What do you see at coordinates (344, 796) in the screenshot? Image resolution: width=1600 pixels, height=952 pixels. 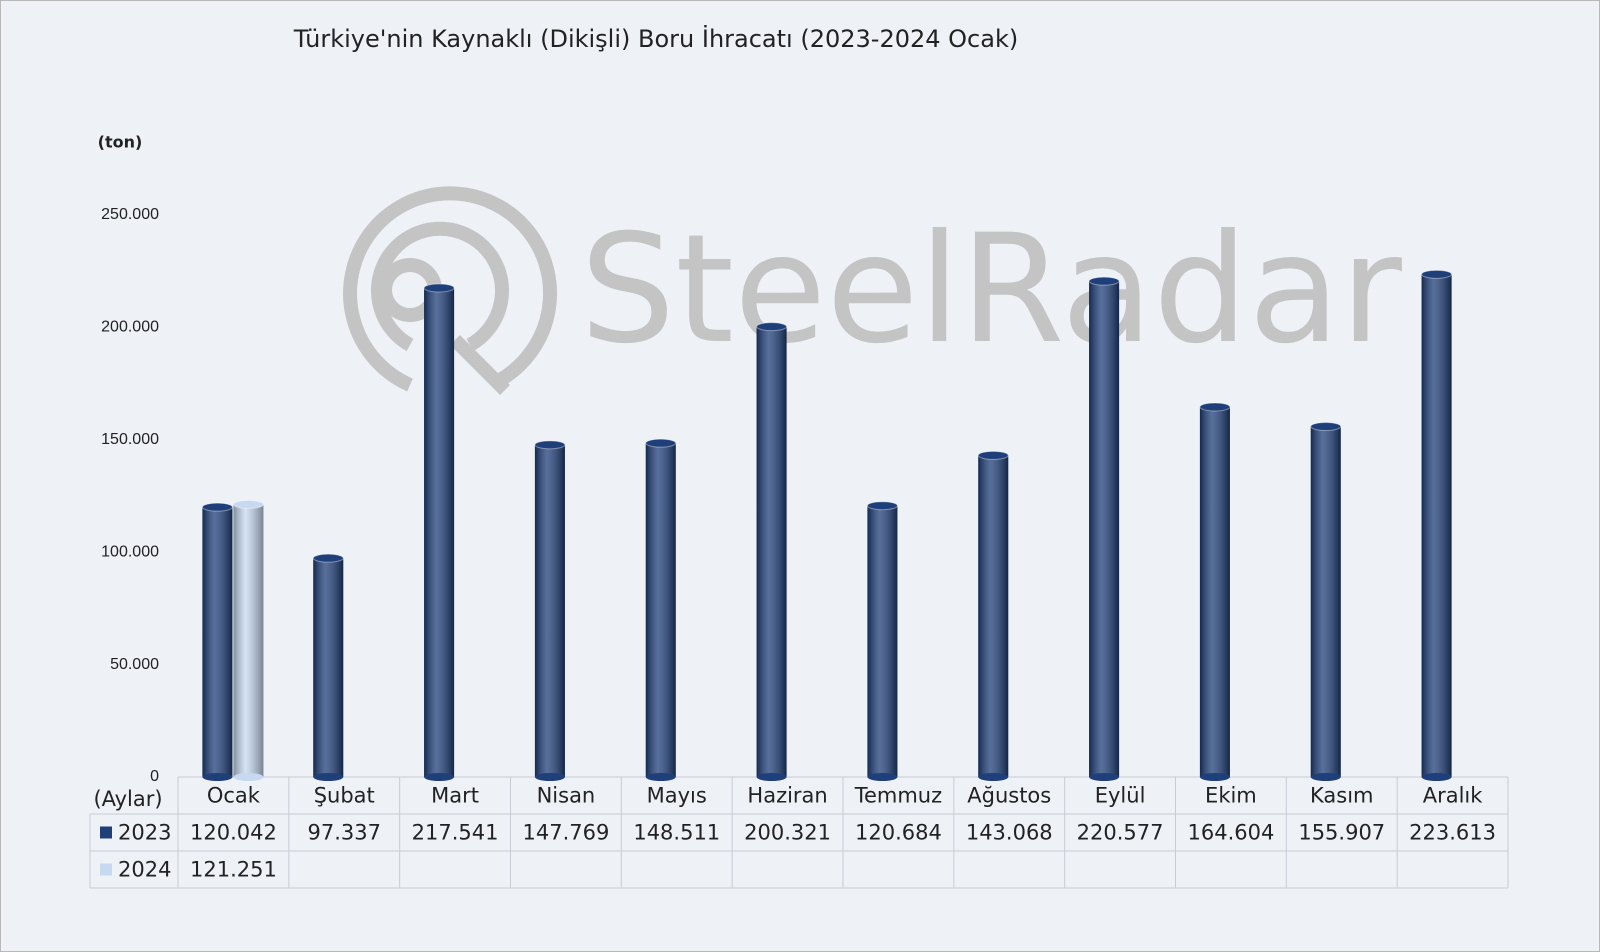 I see `x-tick-label: Şubat` at bounding box center [344, 796].